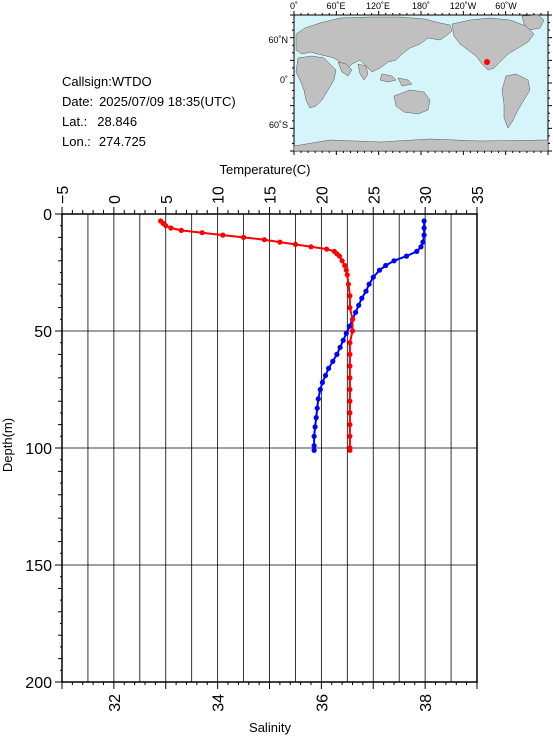 Image resolution: width=553 pixels, height=736 pixels. What do you see at coordinates (316, 82) in the screenshot?
I see `land-africa` at bounding box center [316, 82].